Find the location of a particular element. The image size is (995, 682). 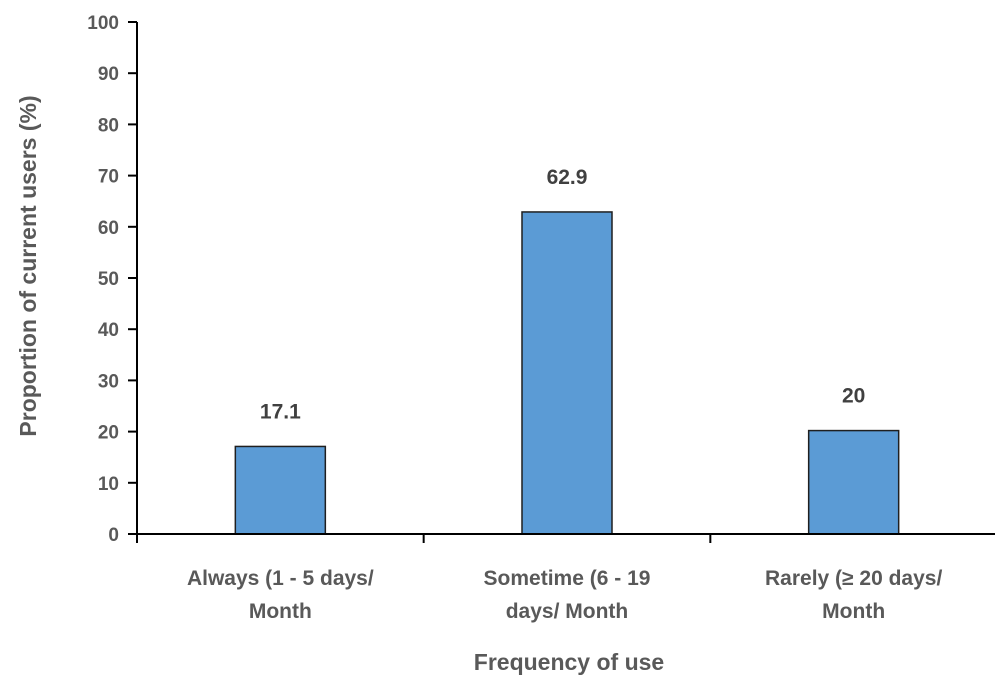

x-axis-title: Frequency of use is located at coordinates (569, 662).